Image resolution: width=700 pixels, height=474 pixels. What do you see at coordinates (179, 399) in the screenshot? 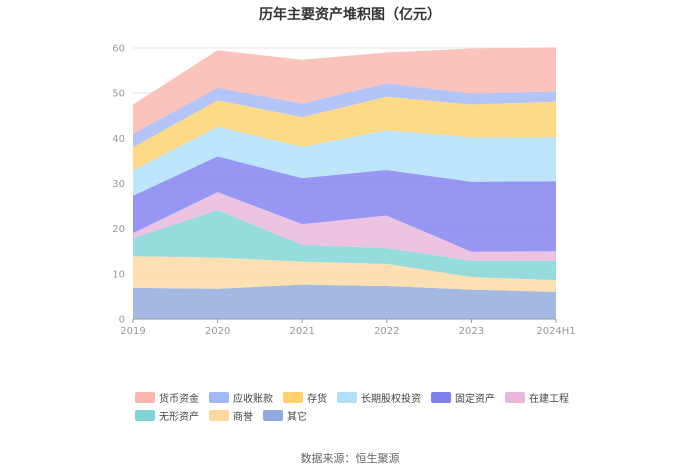
I see `legend-label: 货币资金` at bounding box center [179, 399].